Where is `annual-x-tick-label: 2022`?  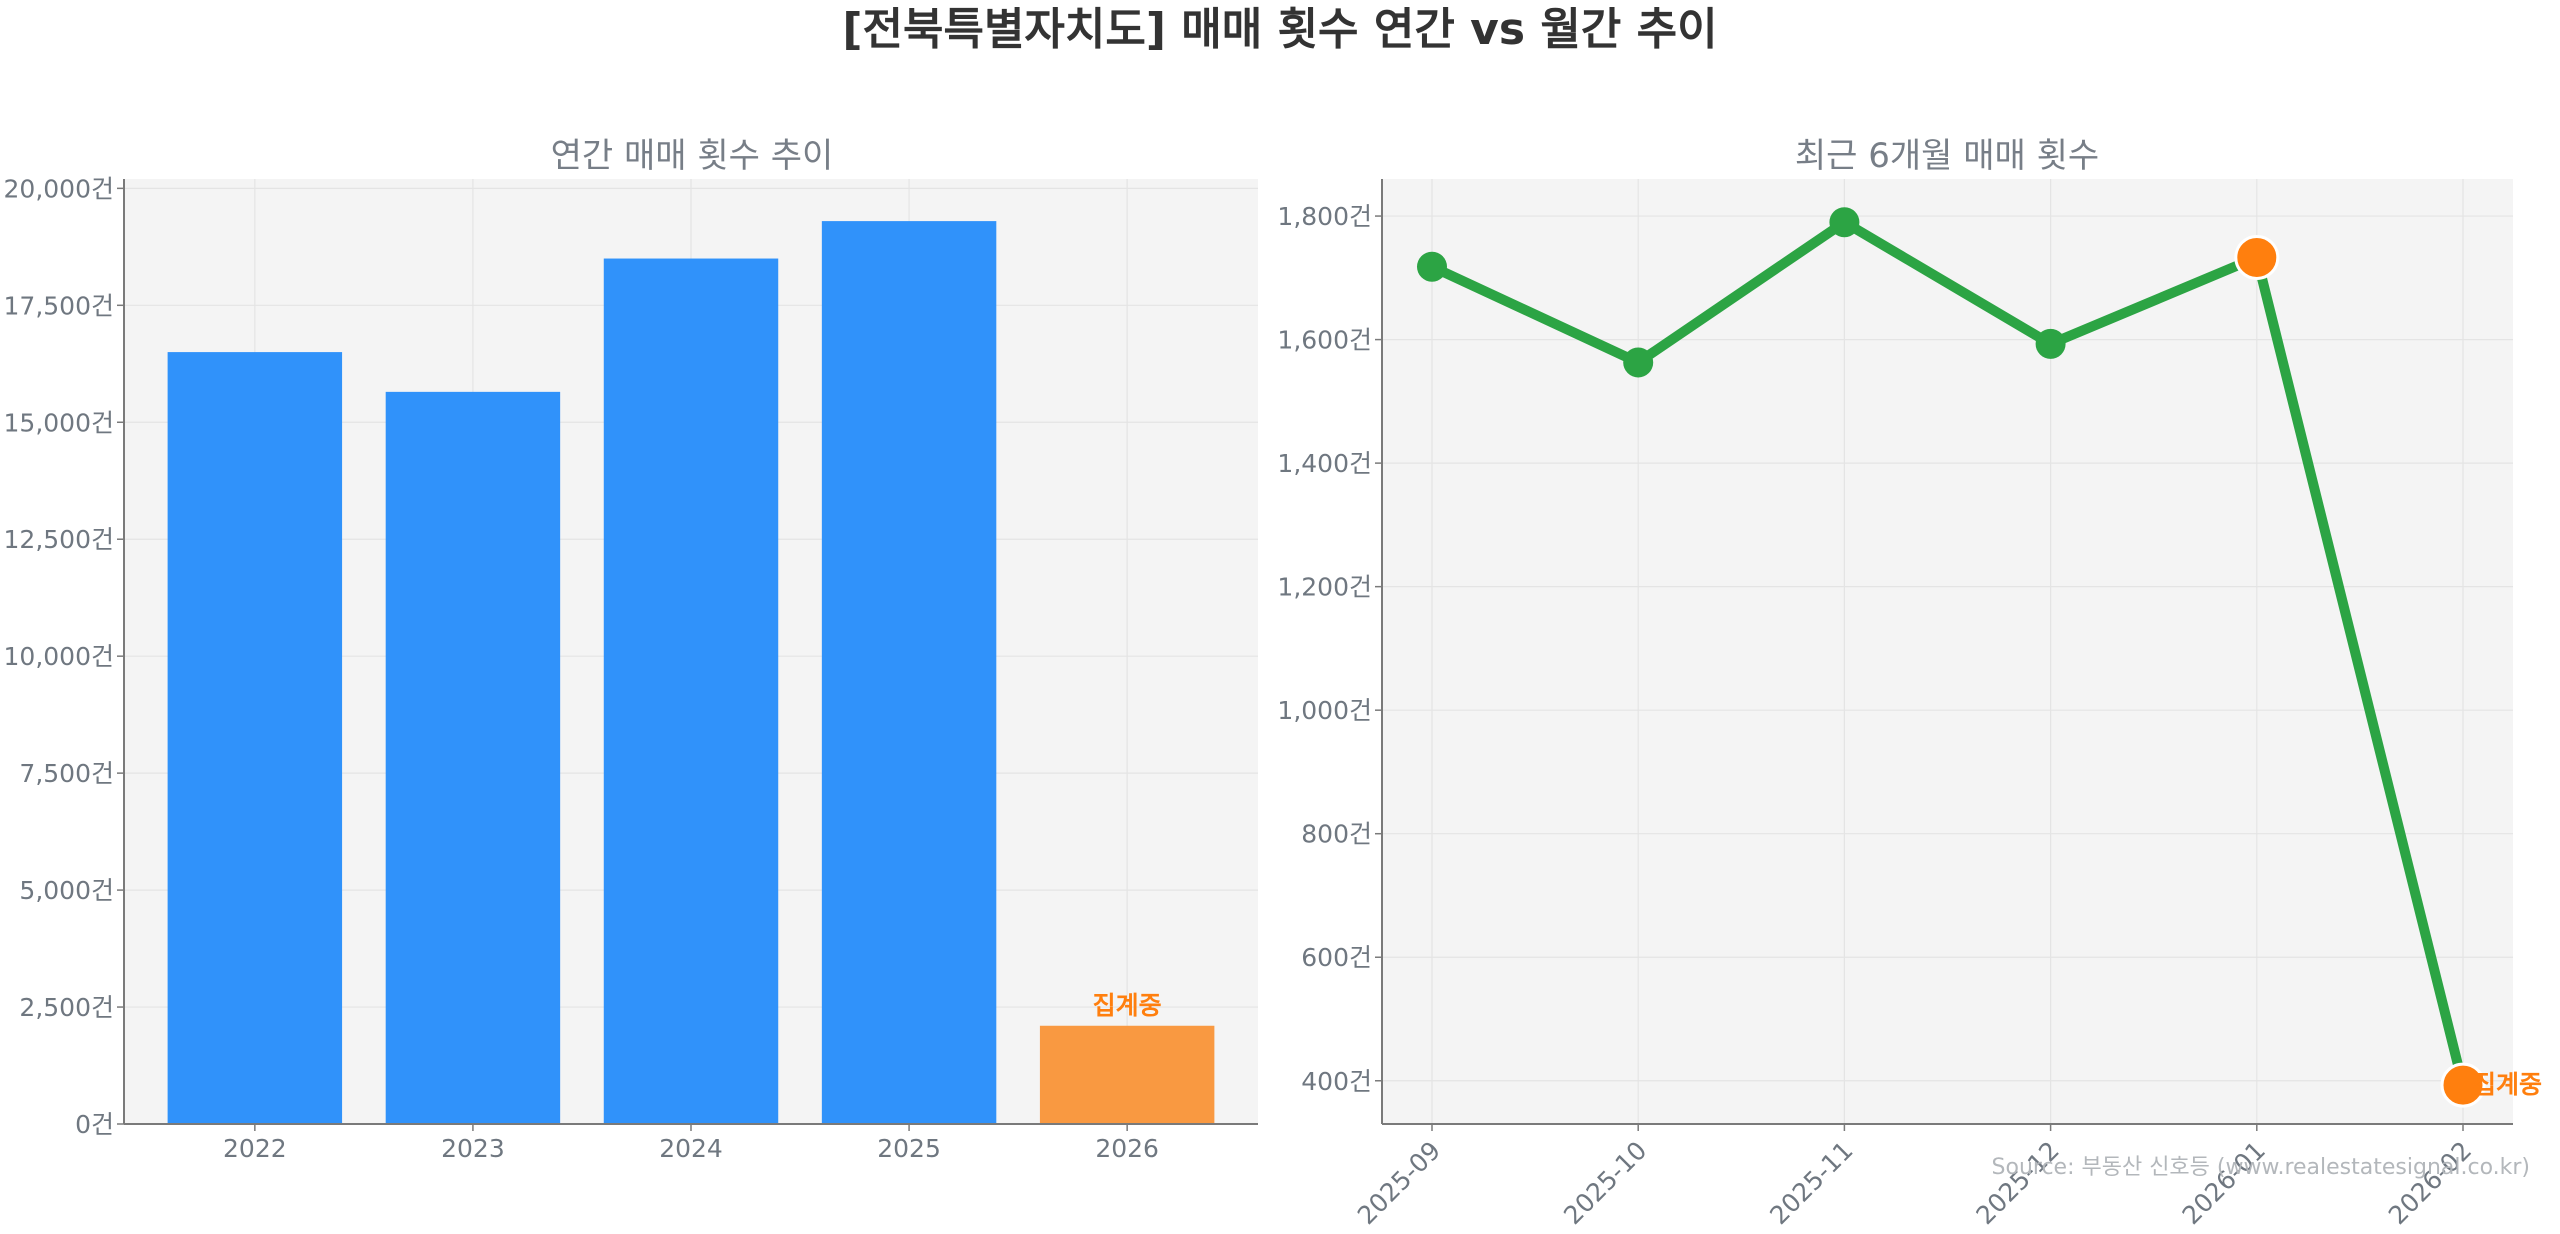 annual-x-tick-label: 2022 is located at coordinates (255, 1148).